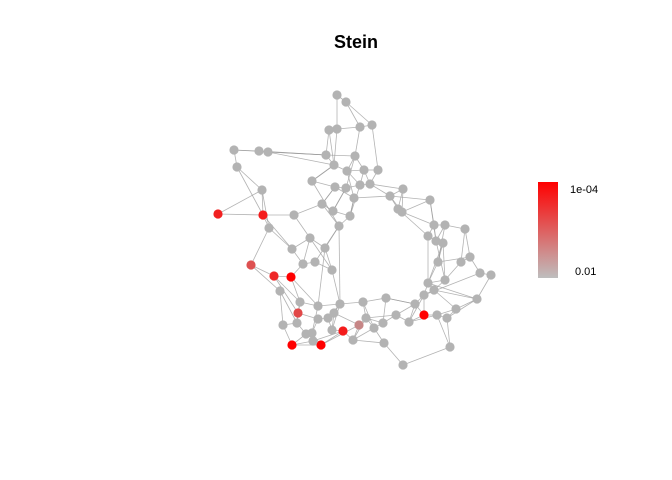 The height and width of the screenshot is (480, 672). Describe the element at coordinates (568, 230) in the screenshot. I see `color-legend: 1e-04 0.01` at that location.